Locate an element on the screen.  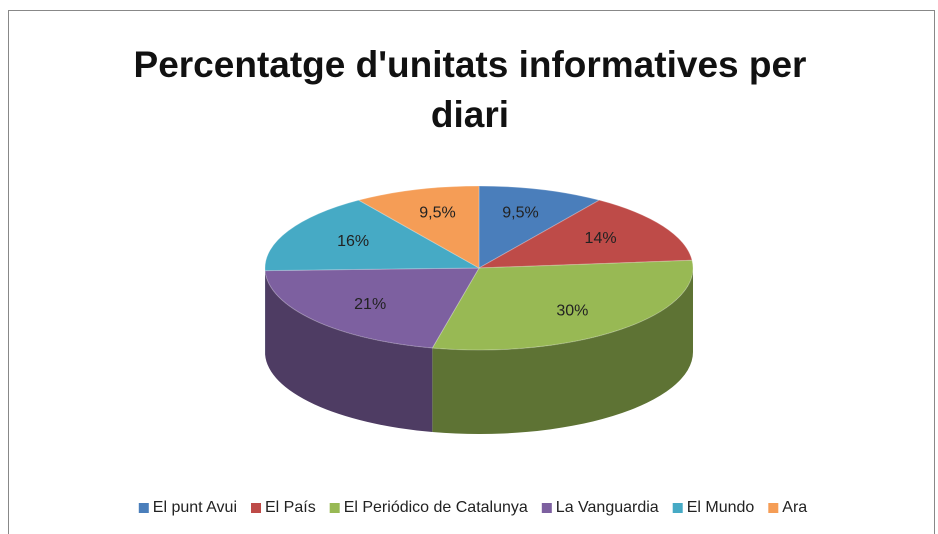
legend-label: El Mundo is located at coordinates (721, 507).